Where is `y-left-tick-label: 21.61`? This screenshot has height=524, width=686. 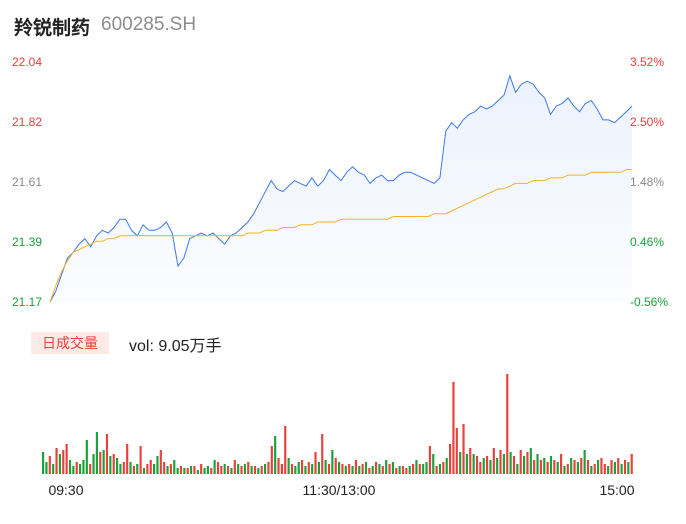
y-left-tick-label: 21.61 is located at coordinates (27, 182).